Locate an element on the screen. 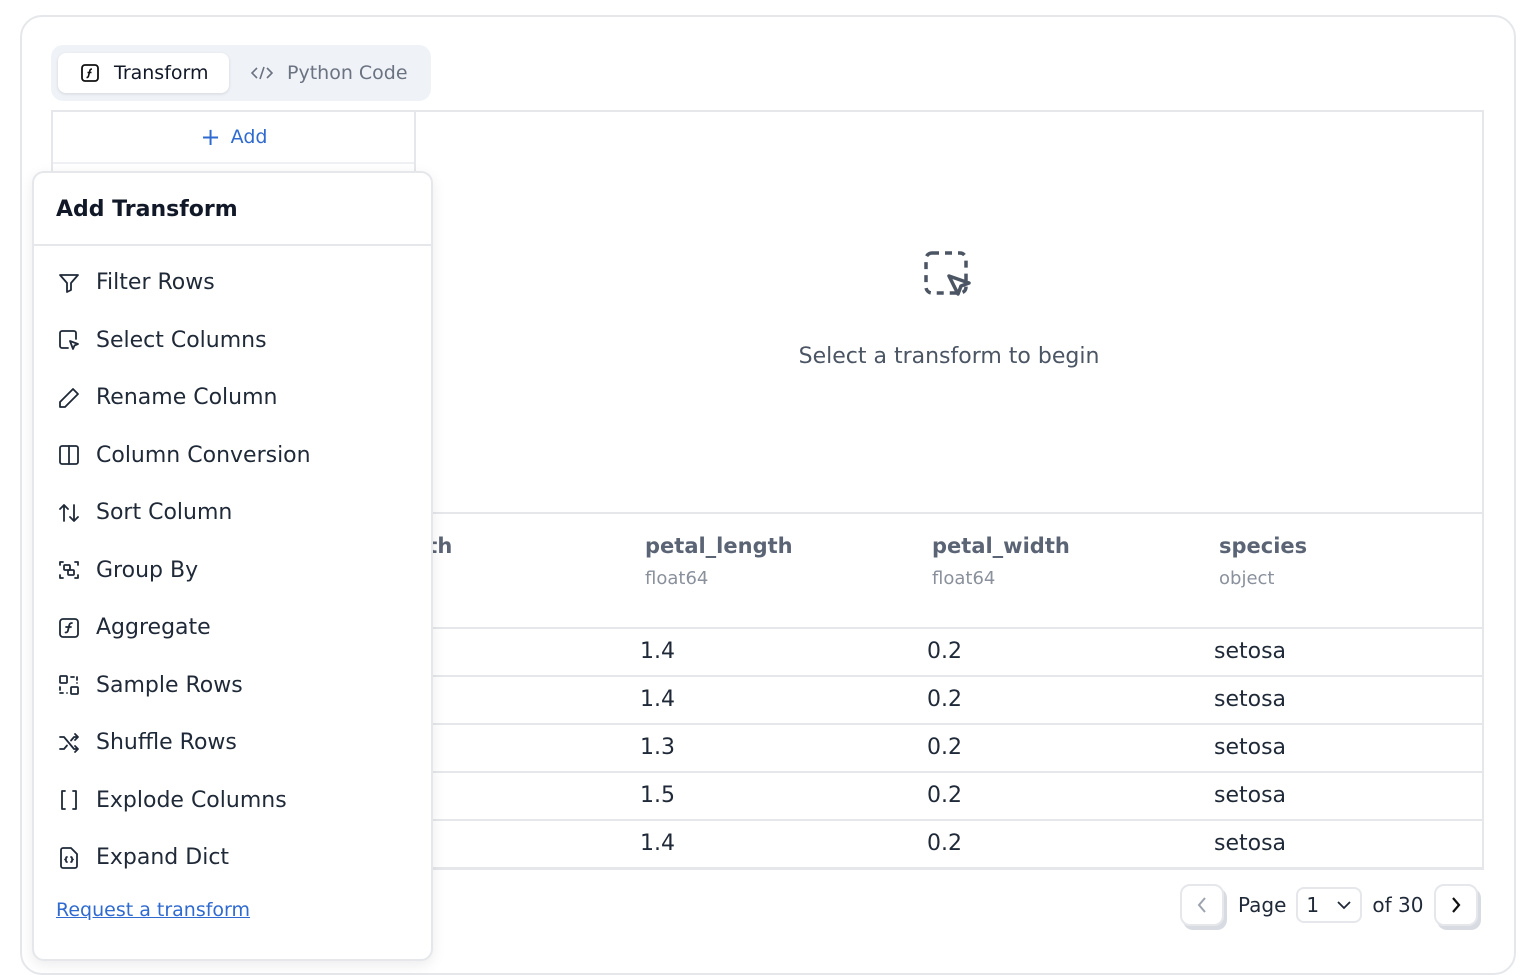 The image size is (1524, 975). pencil-icon is located at coordinates (69, 398).